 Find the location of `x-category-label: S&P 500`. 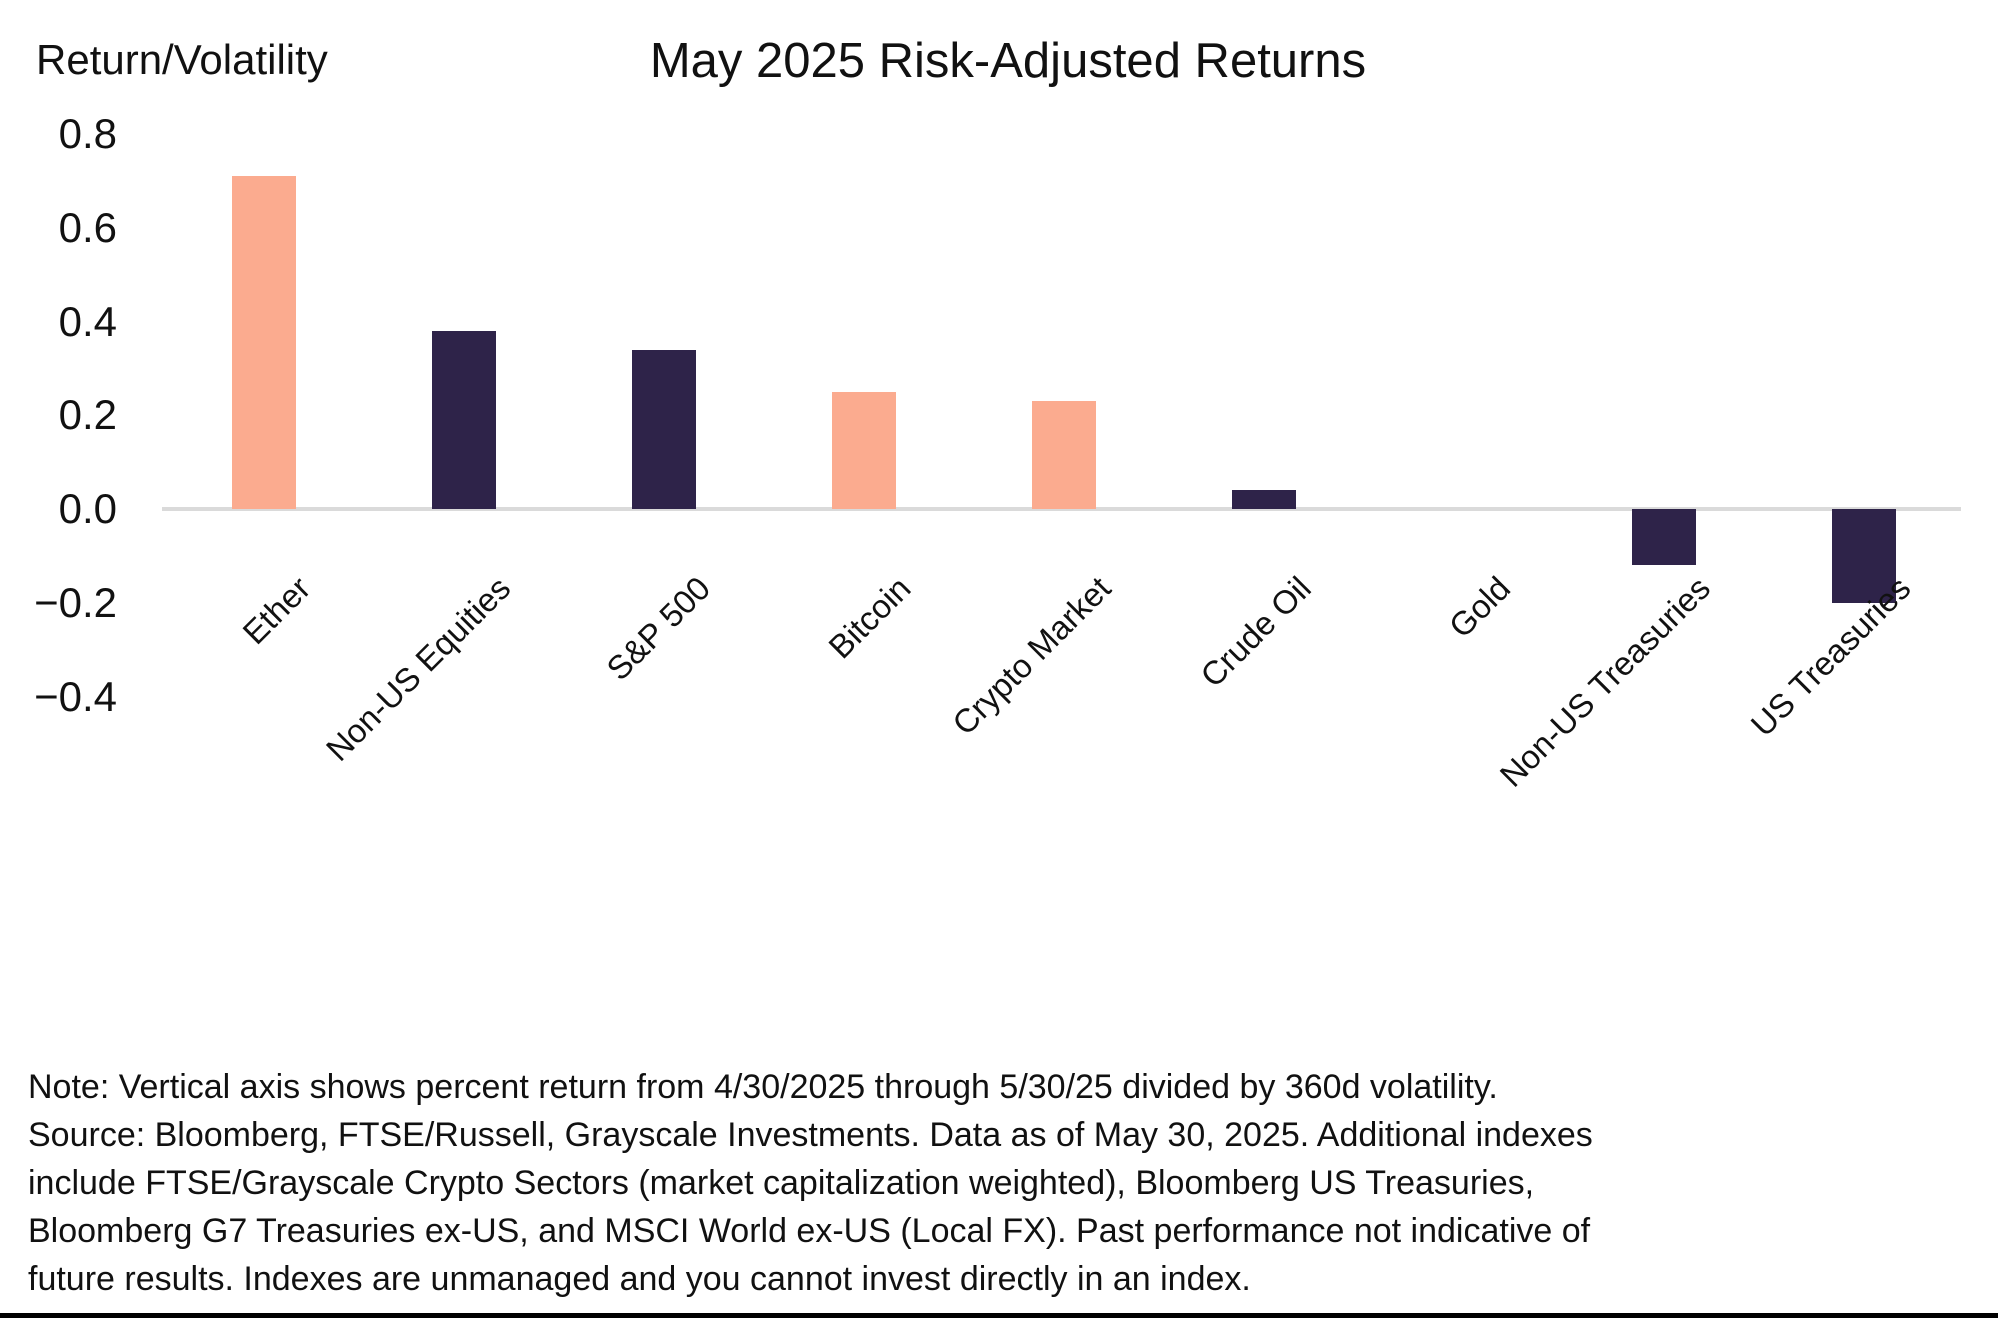

x-category-label: S&P 500 is located at coordinates (658, 628).